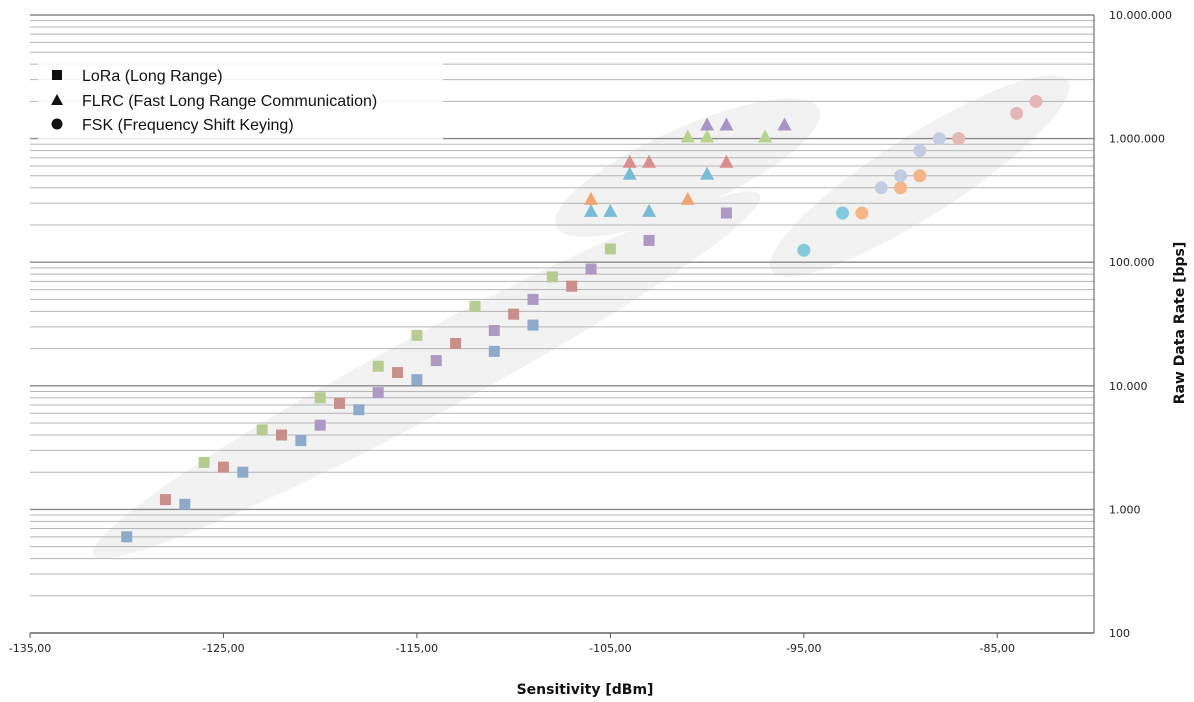 Image resolution: width=1194 pixels, height=702 pixels. I want to click on x-axis-title: Sensitivity [dBm], so click(585, 690).